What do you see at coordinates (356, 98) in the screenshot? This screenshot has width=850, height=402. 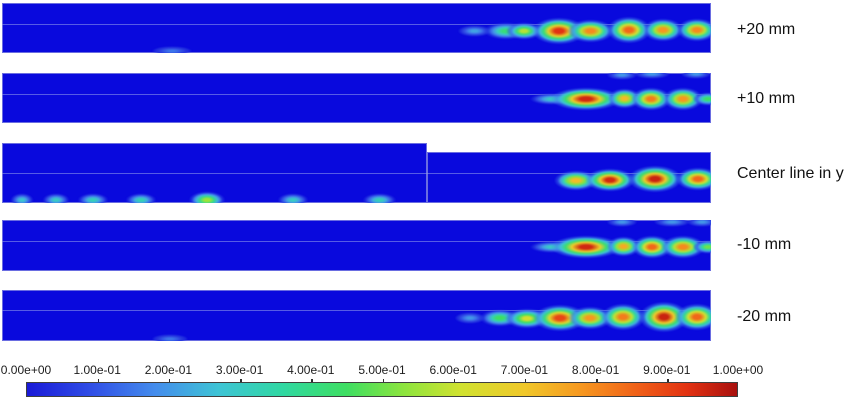 I see `strip-plus-10mm` at bounding box center [356, 98].